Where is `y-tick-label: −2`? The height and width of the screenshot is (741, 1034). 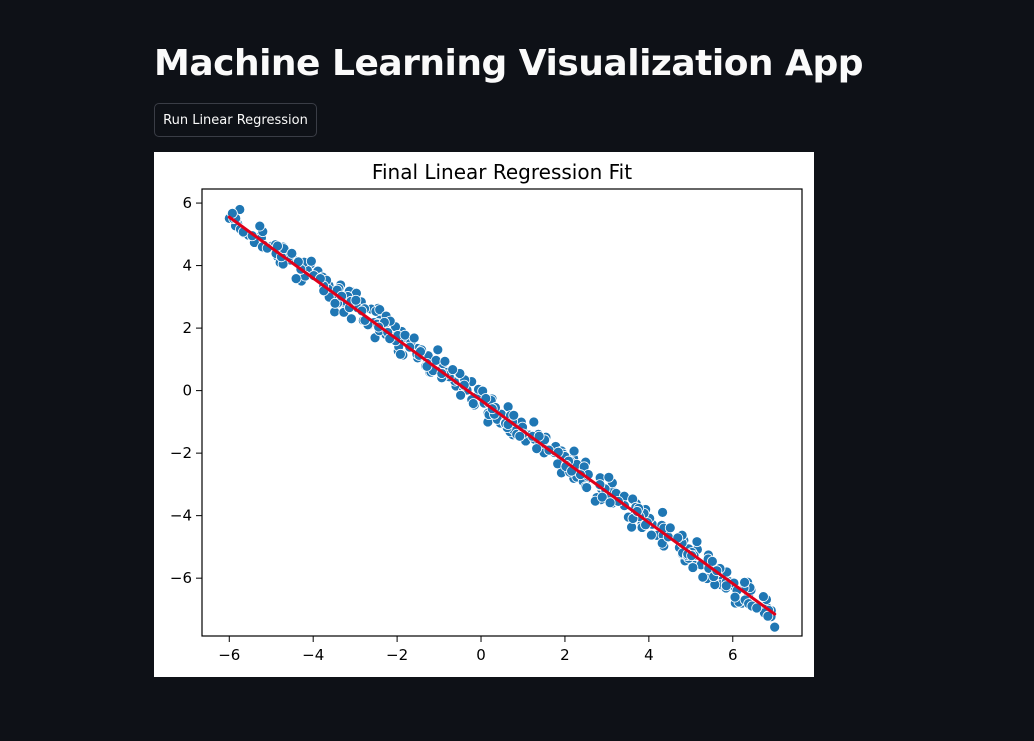
y-tick-label: −2 is located at coordinates (181, 453).